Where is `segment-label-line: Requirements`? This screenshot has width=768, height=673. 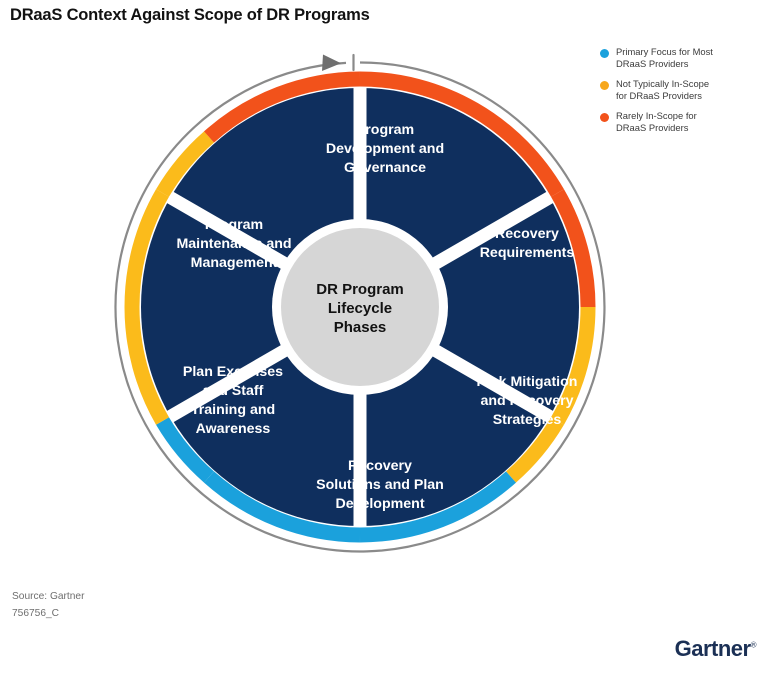 segment-label-line: Requirements is located at coordinates (527, 253).